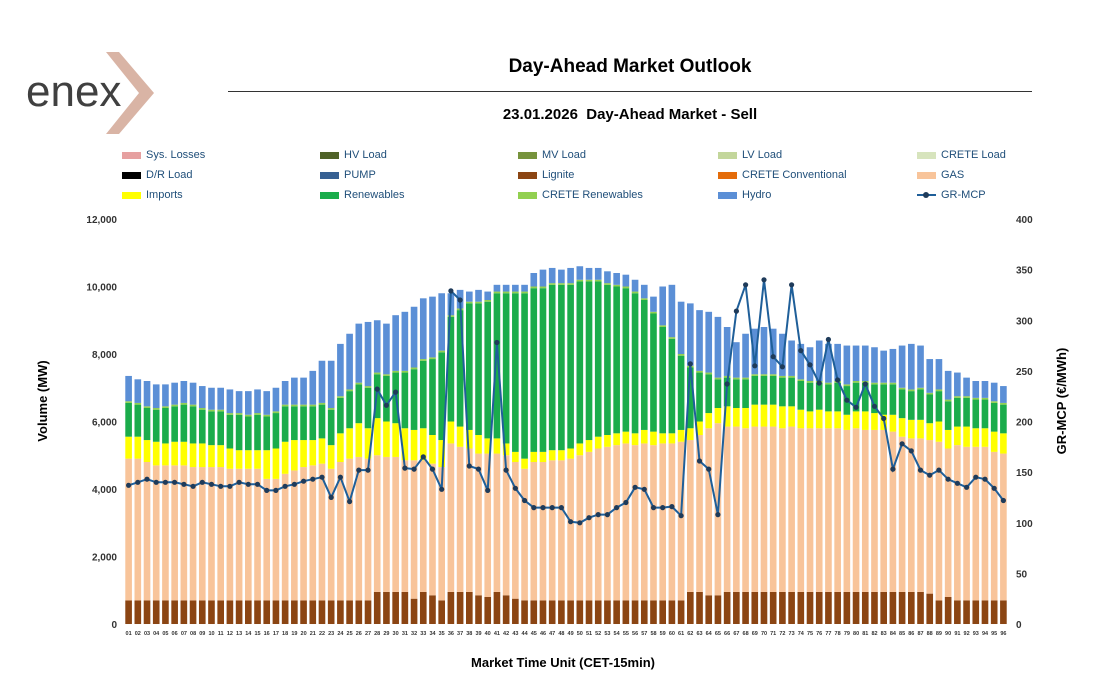  I want to click on x-tick-label: 83, so click(884, 634).